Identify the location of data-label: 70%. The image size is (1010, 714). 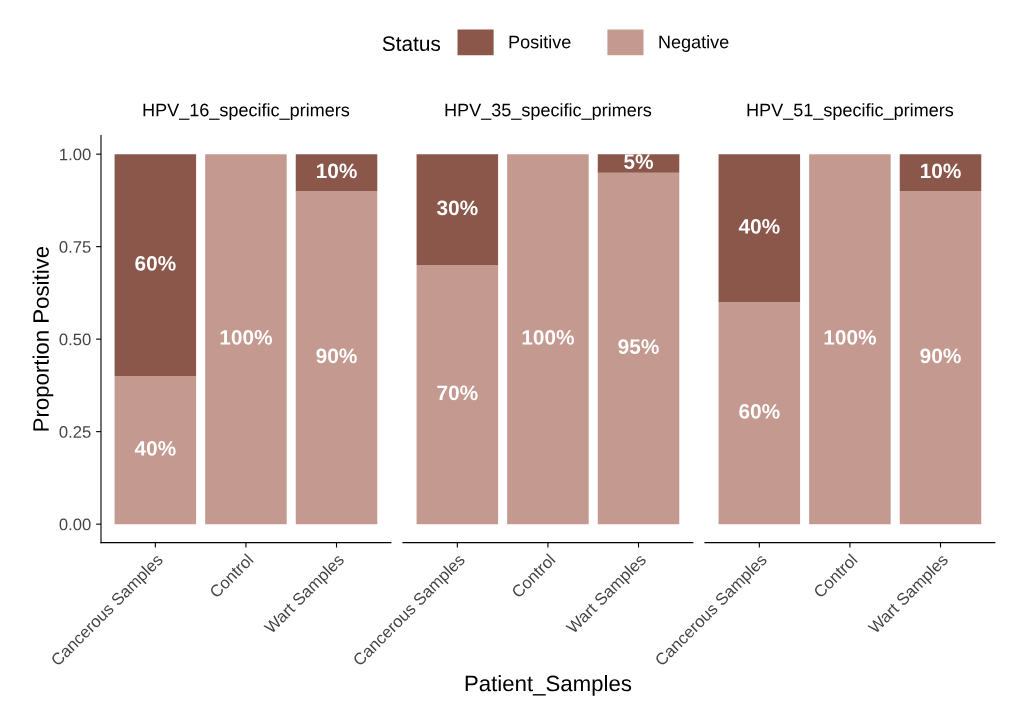
(457, 393).